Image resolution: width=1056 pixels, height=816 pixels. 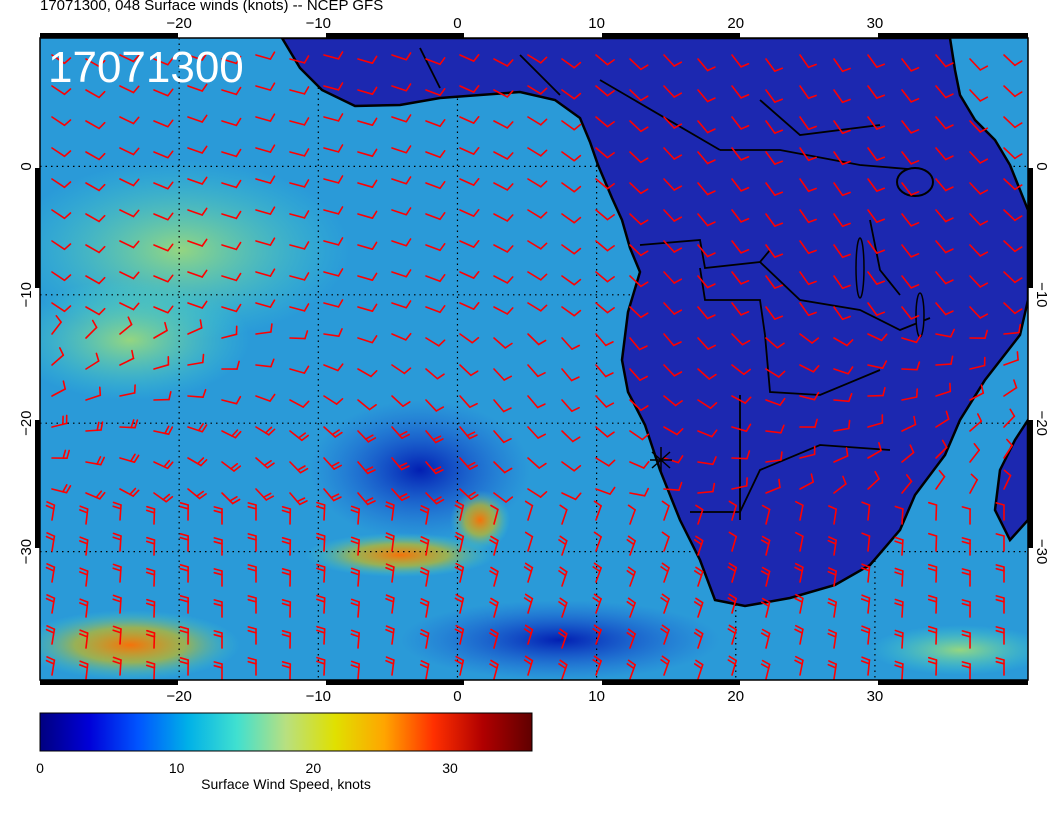 I want to click on lon-tick-label: −10, so click(x=318, y=23).